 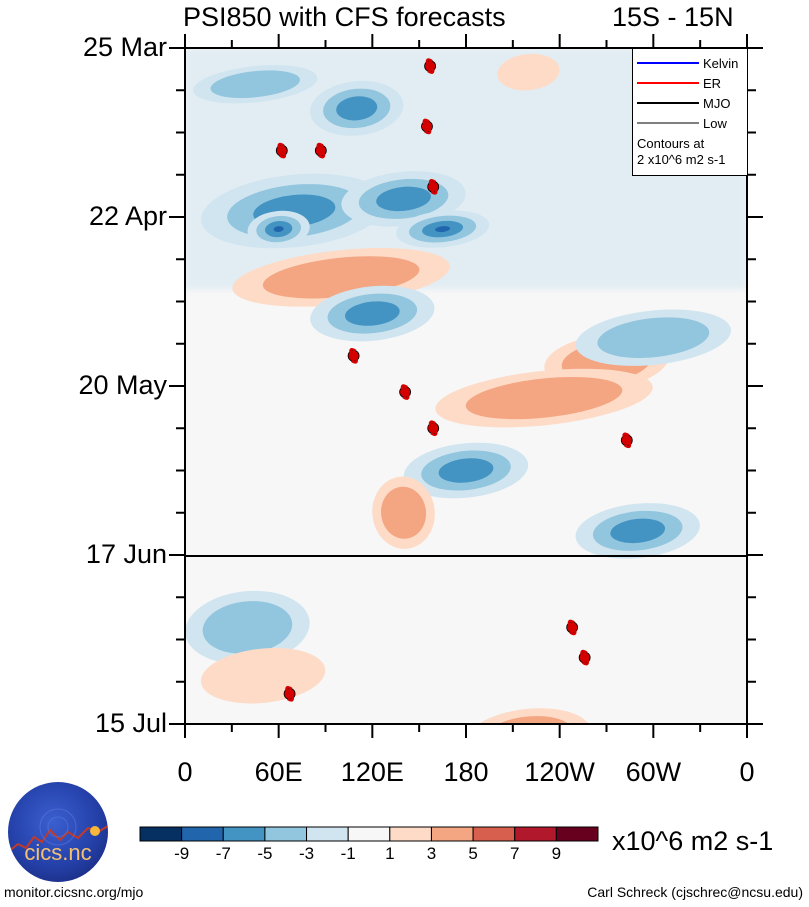 I want to click on x-tick-label: 120E, so click(x=372, y=772).